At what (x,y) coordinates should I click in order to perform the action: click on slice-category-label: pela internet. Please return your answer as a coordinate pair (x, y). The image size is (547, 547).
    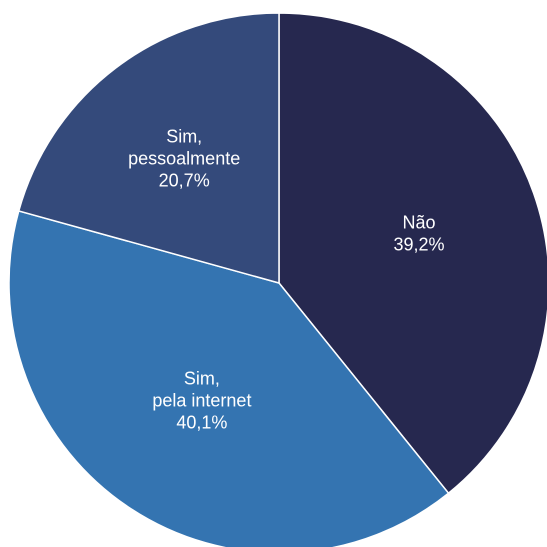
    Looking at the image, I should click on (201, 400).